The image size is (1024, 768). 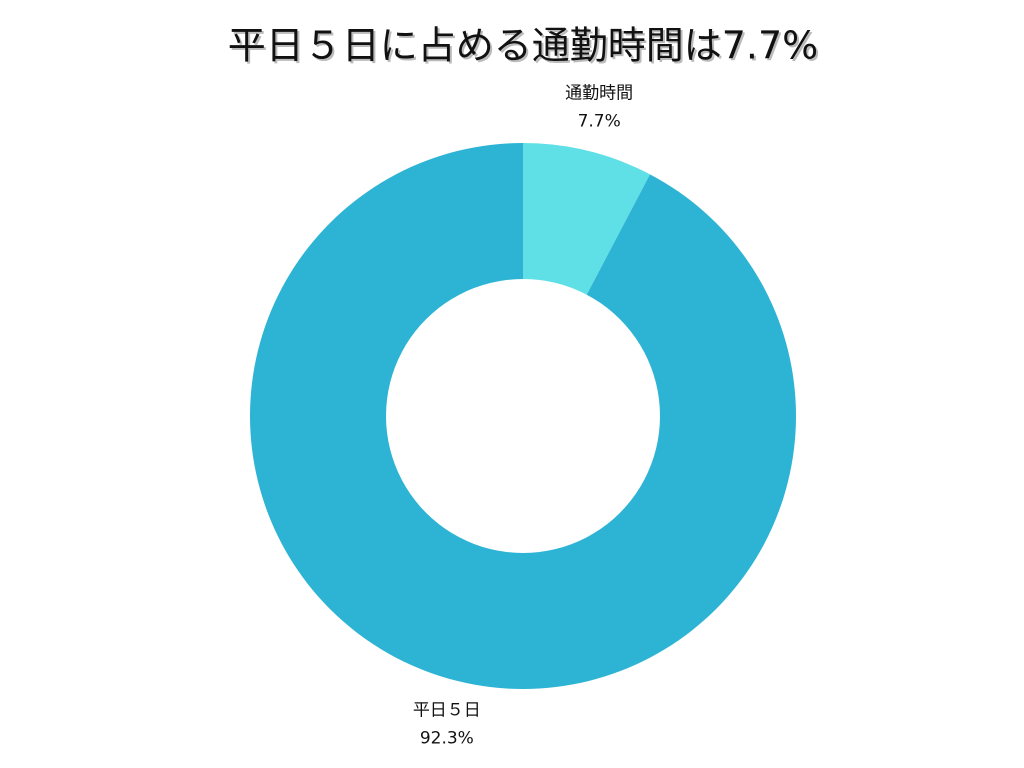 What do you see at coordinates (586, 219) in the screenshot?
I see `slice` at bounding box center [586, 219].